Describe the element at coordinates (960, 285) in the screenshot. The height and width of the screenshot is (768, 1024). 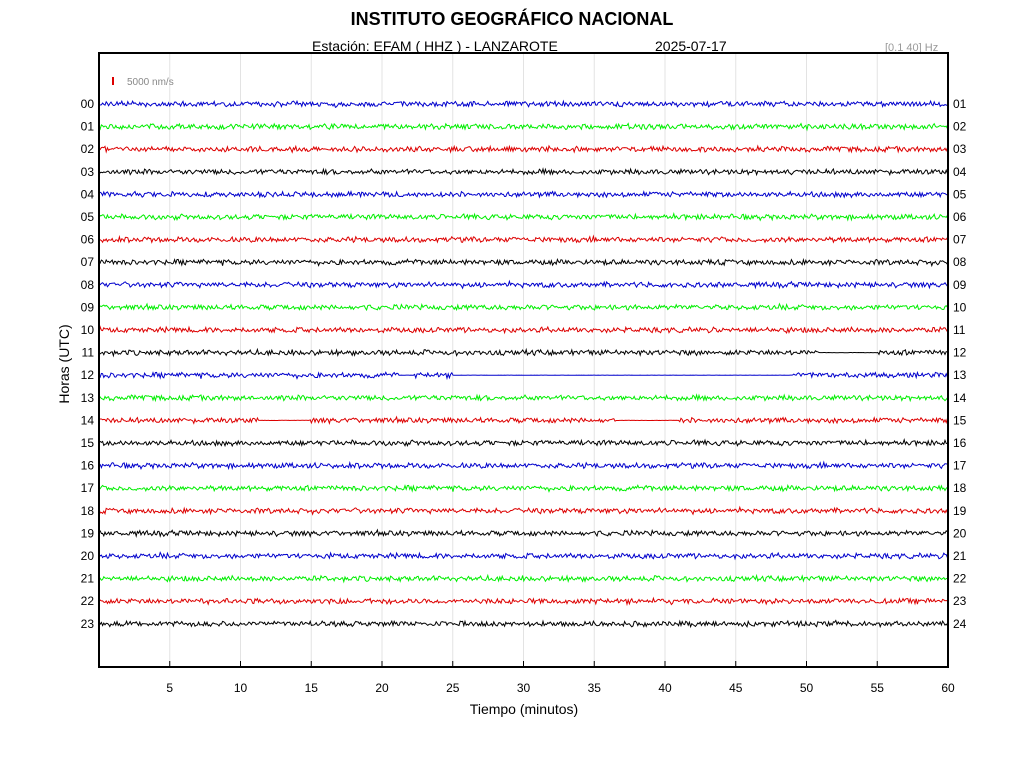
I see `hour-label-right: 09` at that location.